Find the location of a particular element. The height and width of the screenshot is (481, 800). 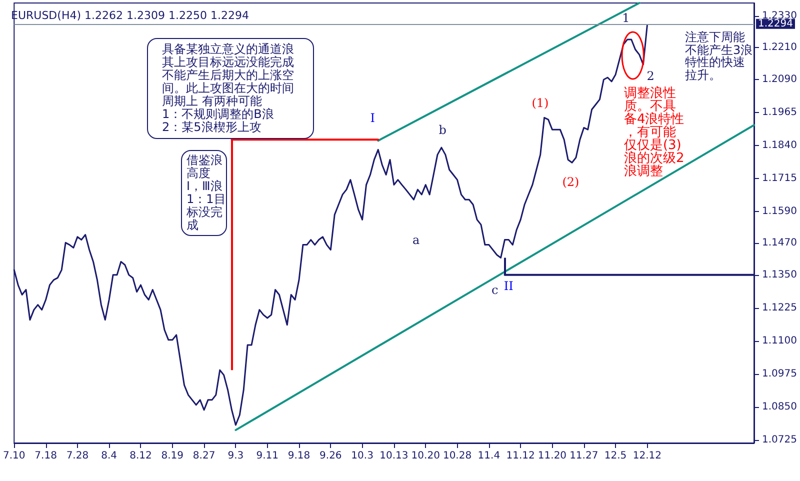

y-tick-label: 1.1840 is located at coordinates (780, 145).